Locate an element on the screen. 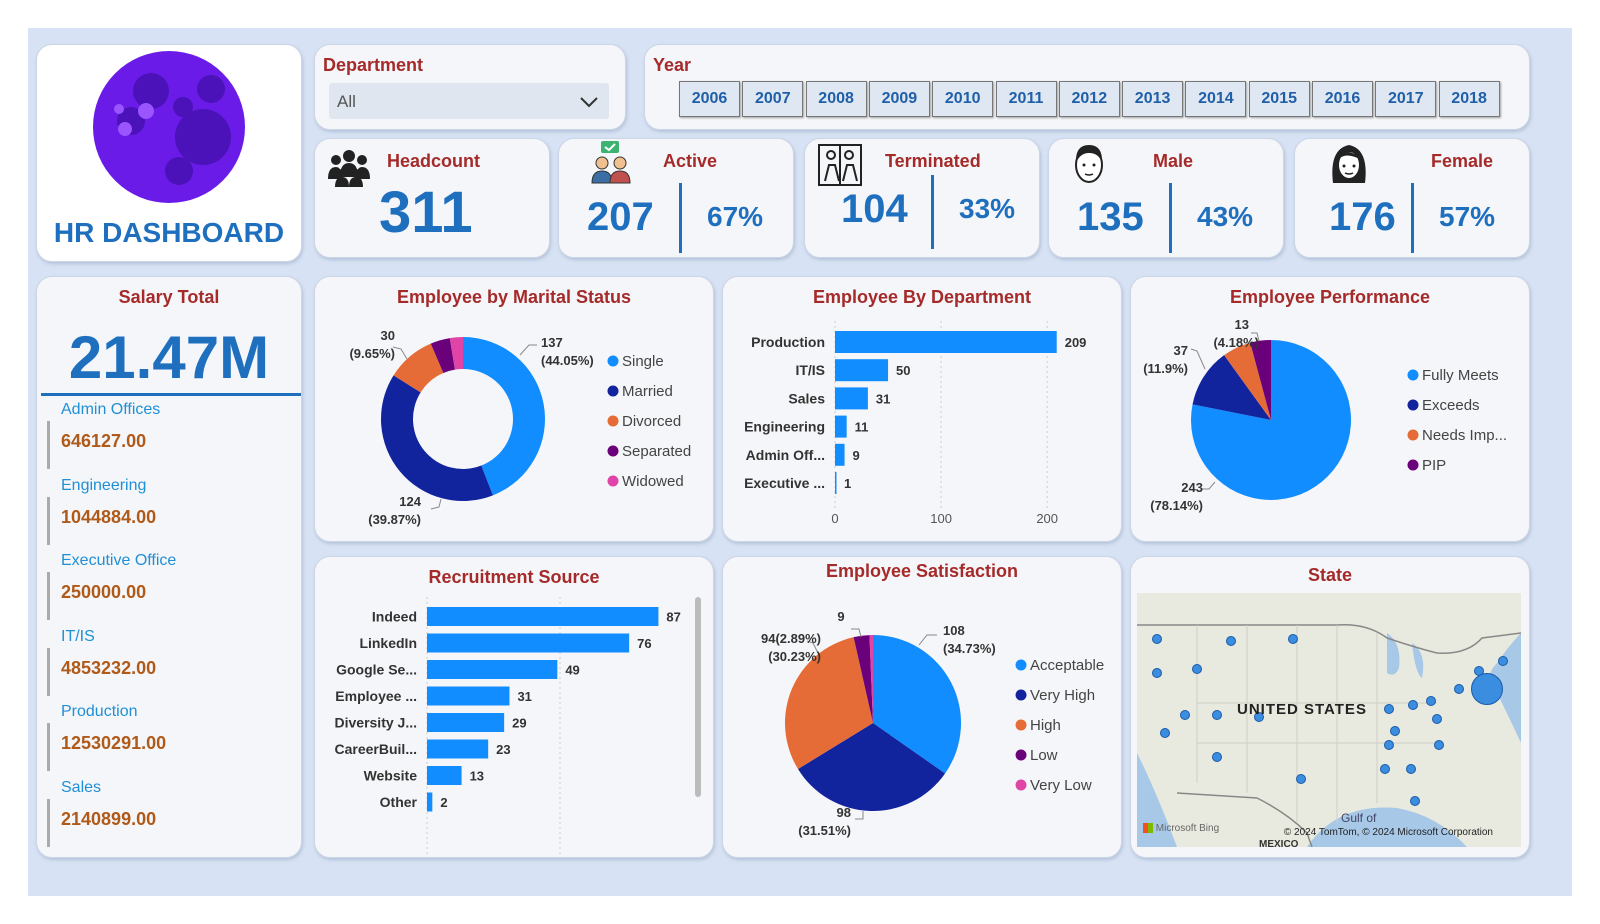 The image size is (1600, 924). slice-high is located at coordinates (829, 703).